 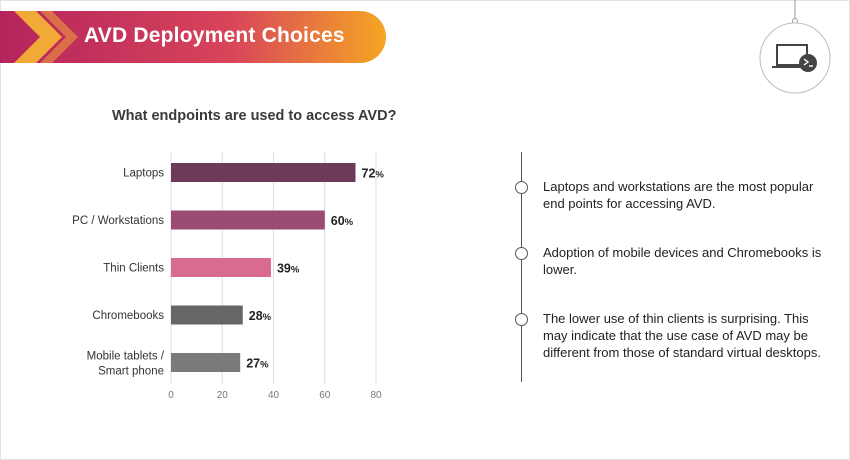 What do you see at coordinates (373, 174) in the screenshot?
I see `data-label: 72%` at bounding box center [373, 174].